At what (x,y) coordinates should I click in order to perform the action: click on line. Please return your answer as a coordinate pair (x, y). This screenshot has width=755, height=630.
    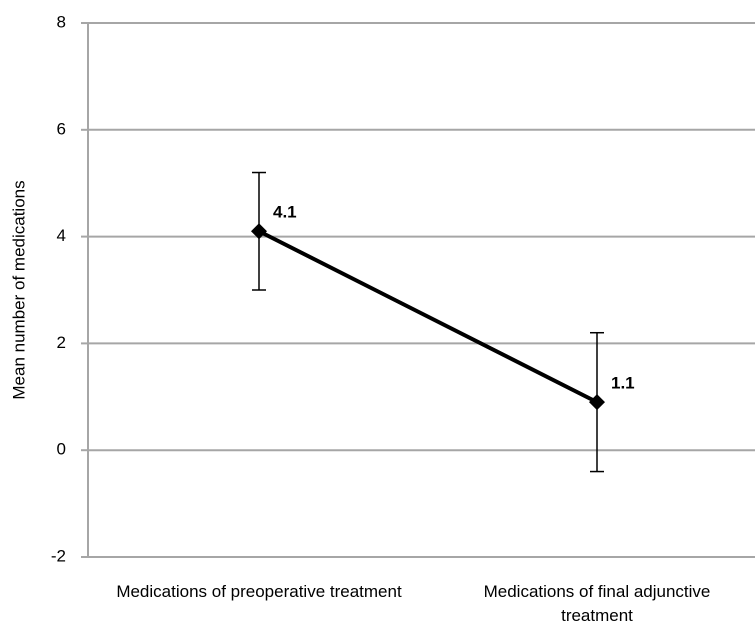
    Looking at the image, I should click on (428, 316).